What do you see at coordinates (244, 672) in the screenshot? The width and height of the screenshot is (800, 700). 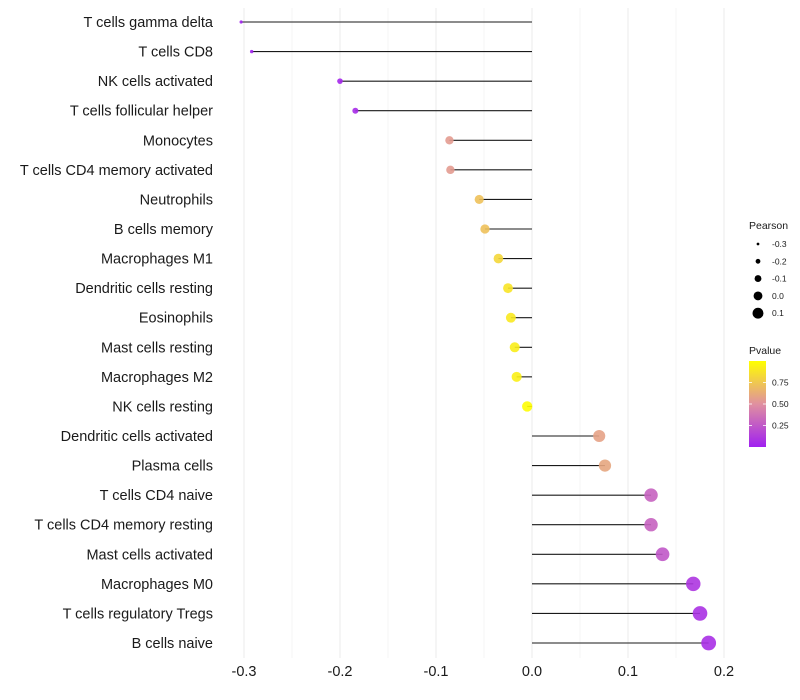 I see `x-tick-label: -0.3` at bounding box center [244, 672].